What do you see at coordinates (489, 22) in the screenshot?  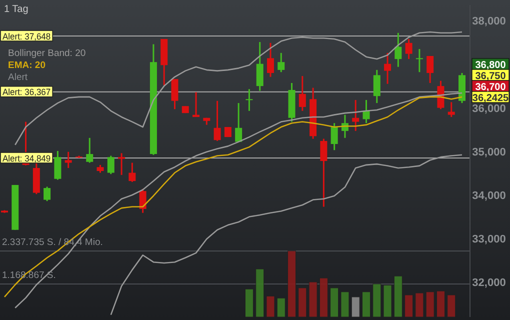 I see `y-tick-label: 38,000` at bounding box center [489, 22].